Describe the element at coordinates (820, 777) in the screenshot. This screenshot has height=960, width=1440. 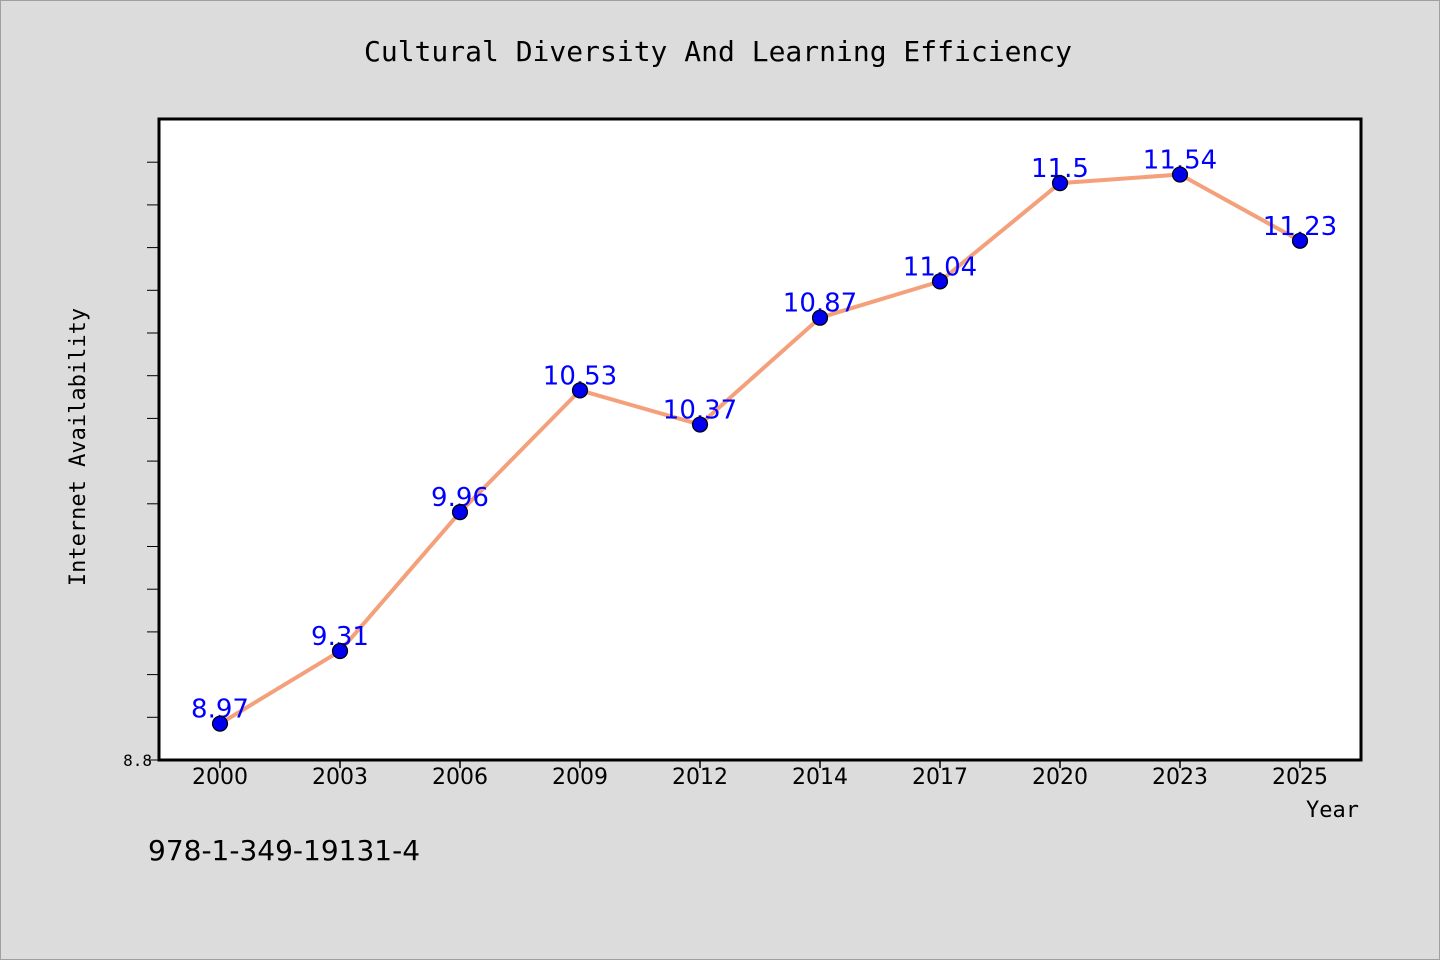
I see `x-tick-label: 2014` at that location.